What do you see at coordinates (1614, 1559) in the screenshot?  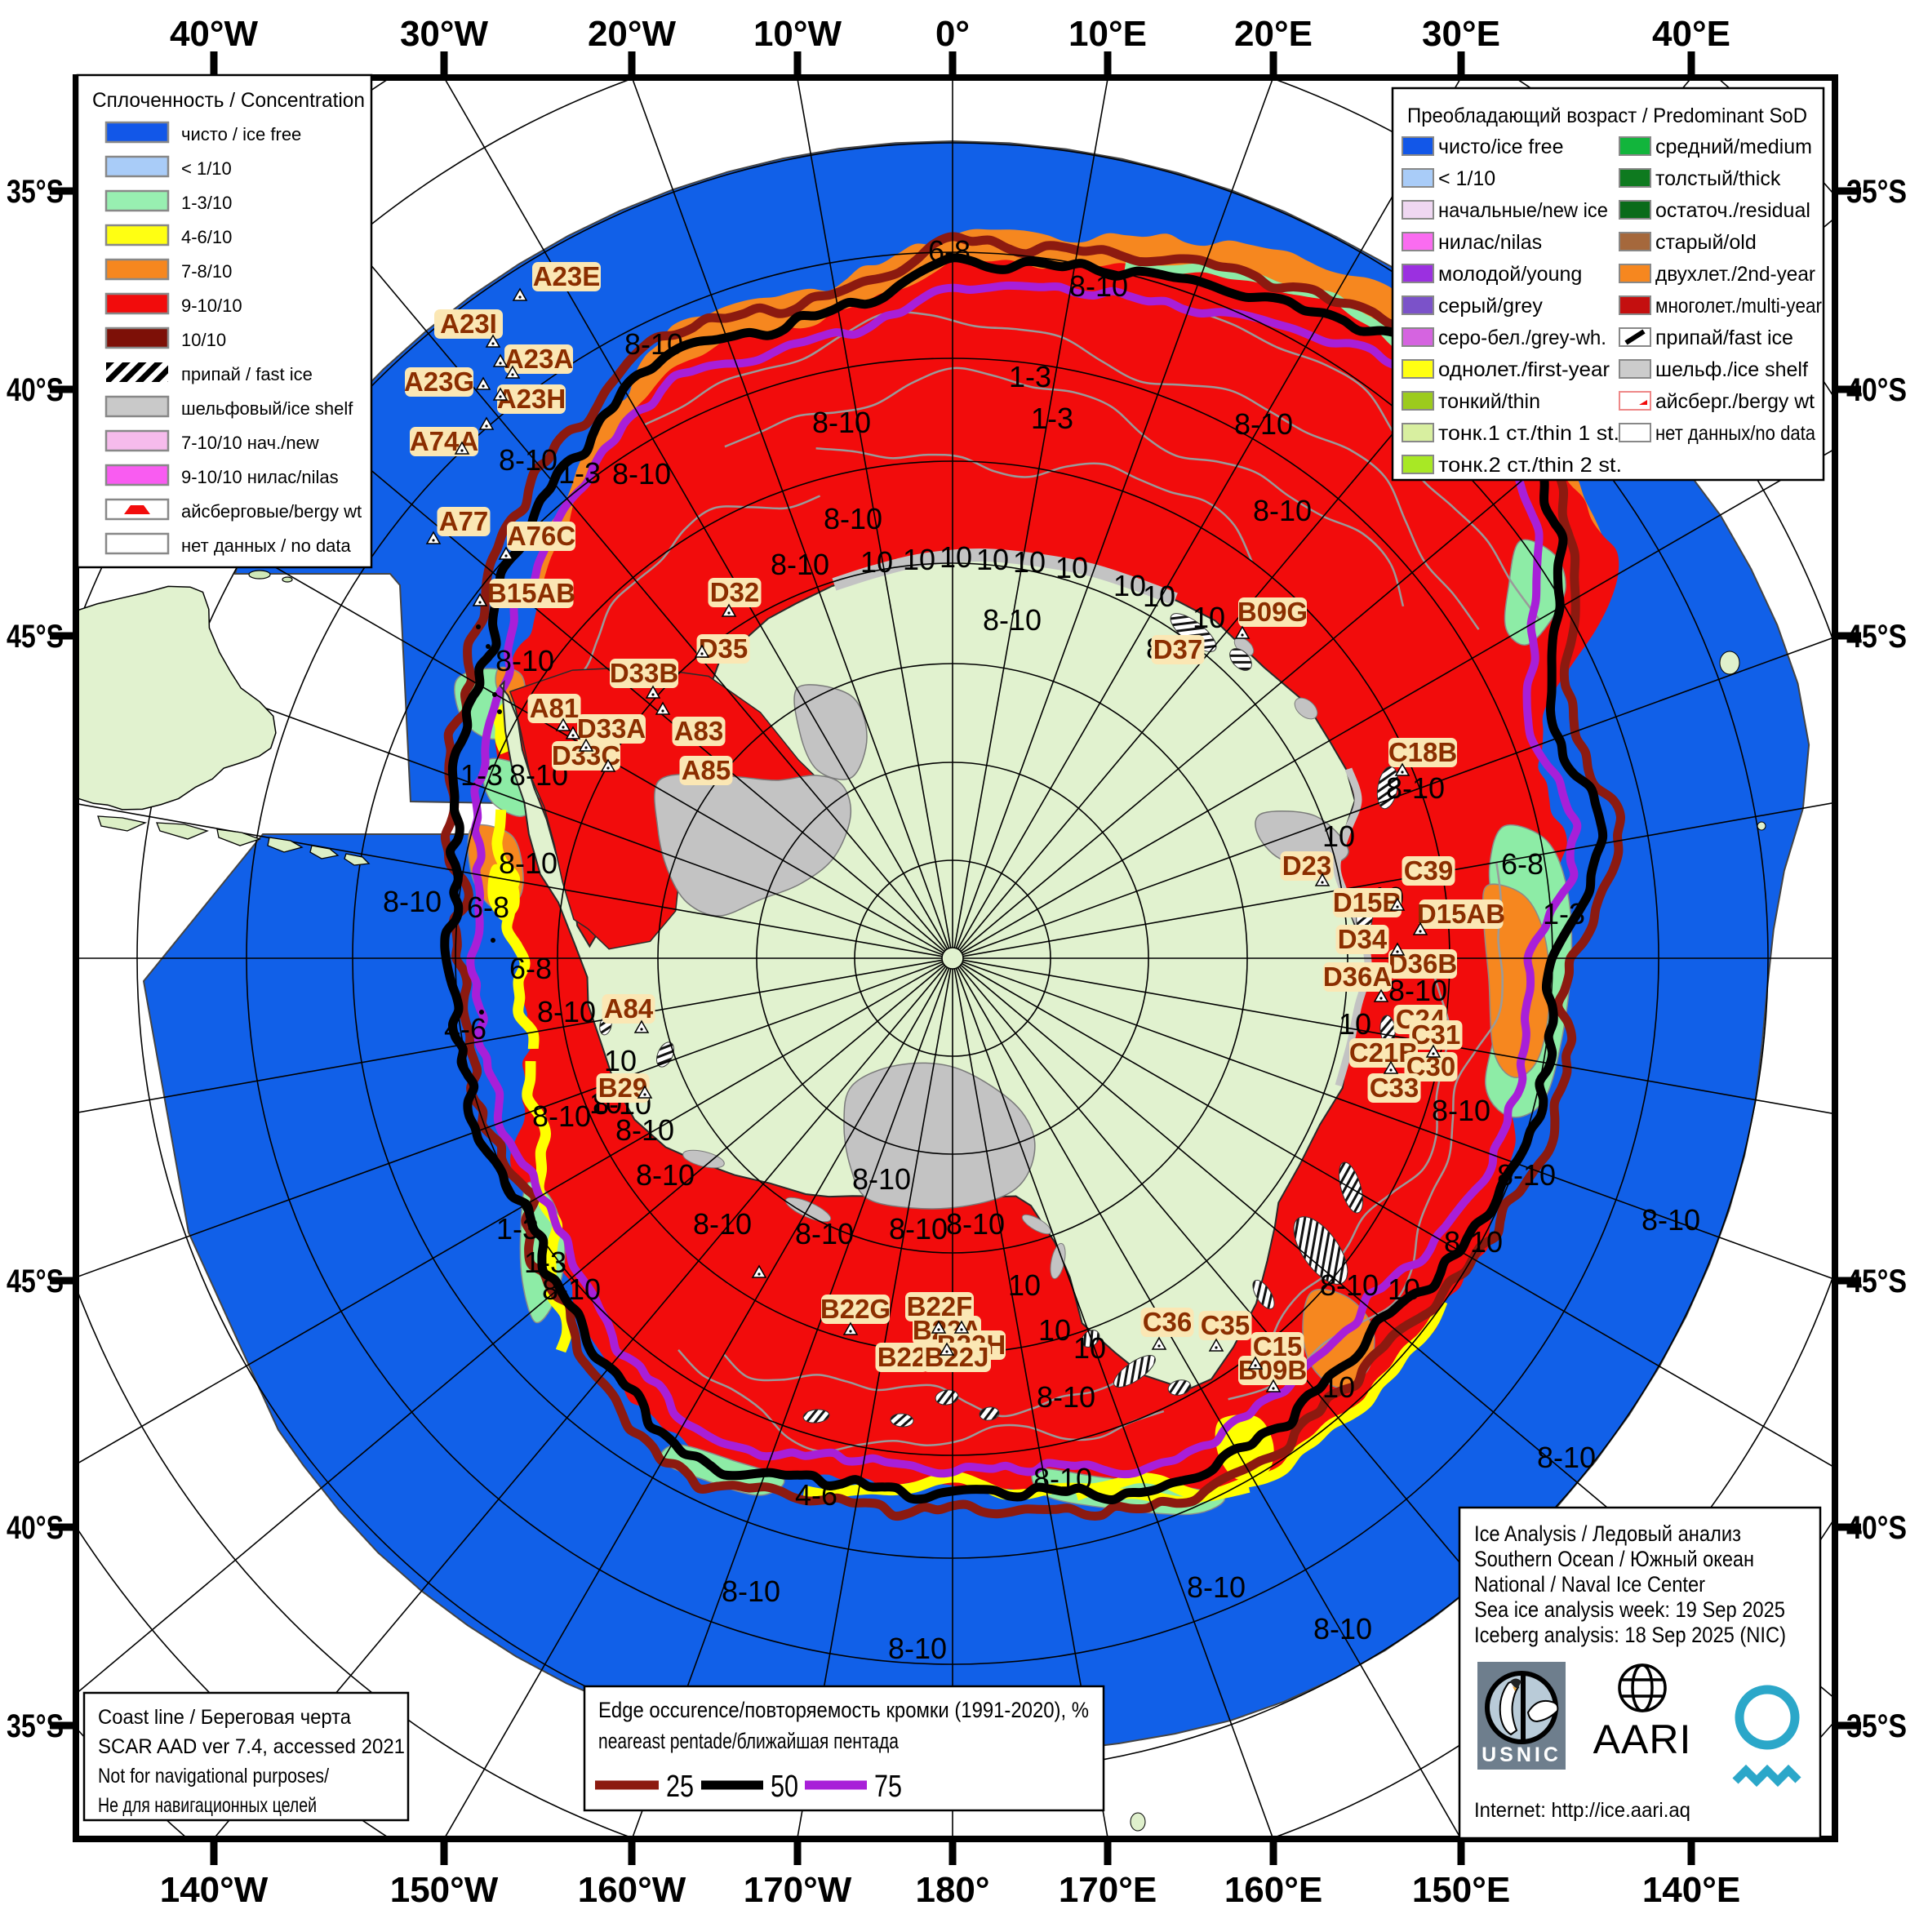 I see `svg-text: Southern Ocean / Южный океан` at bounding box center [1614, 1559].